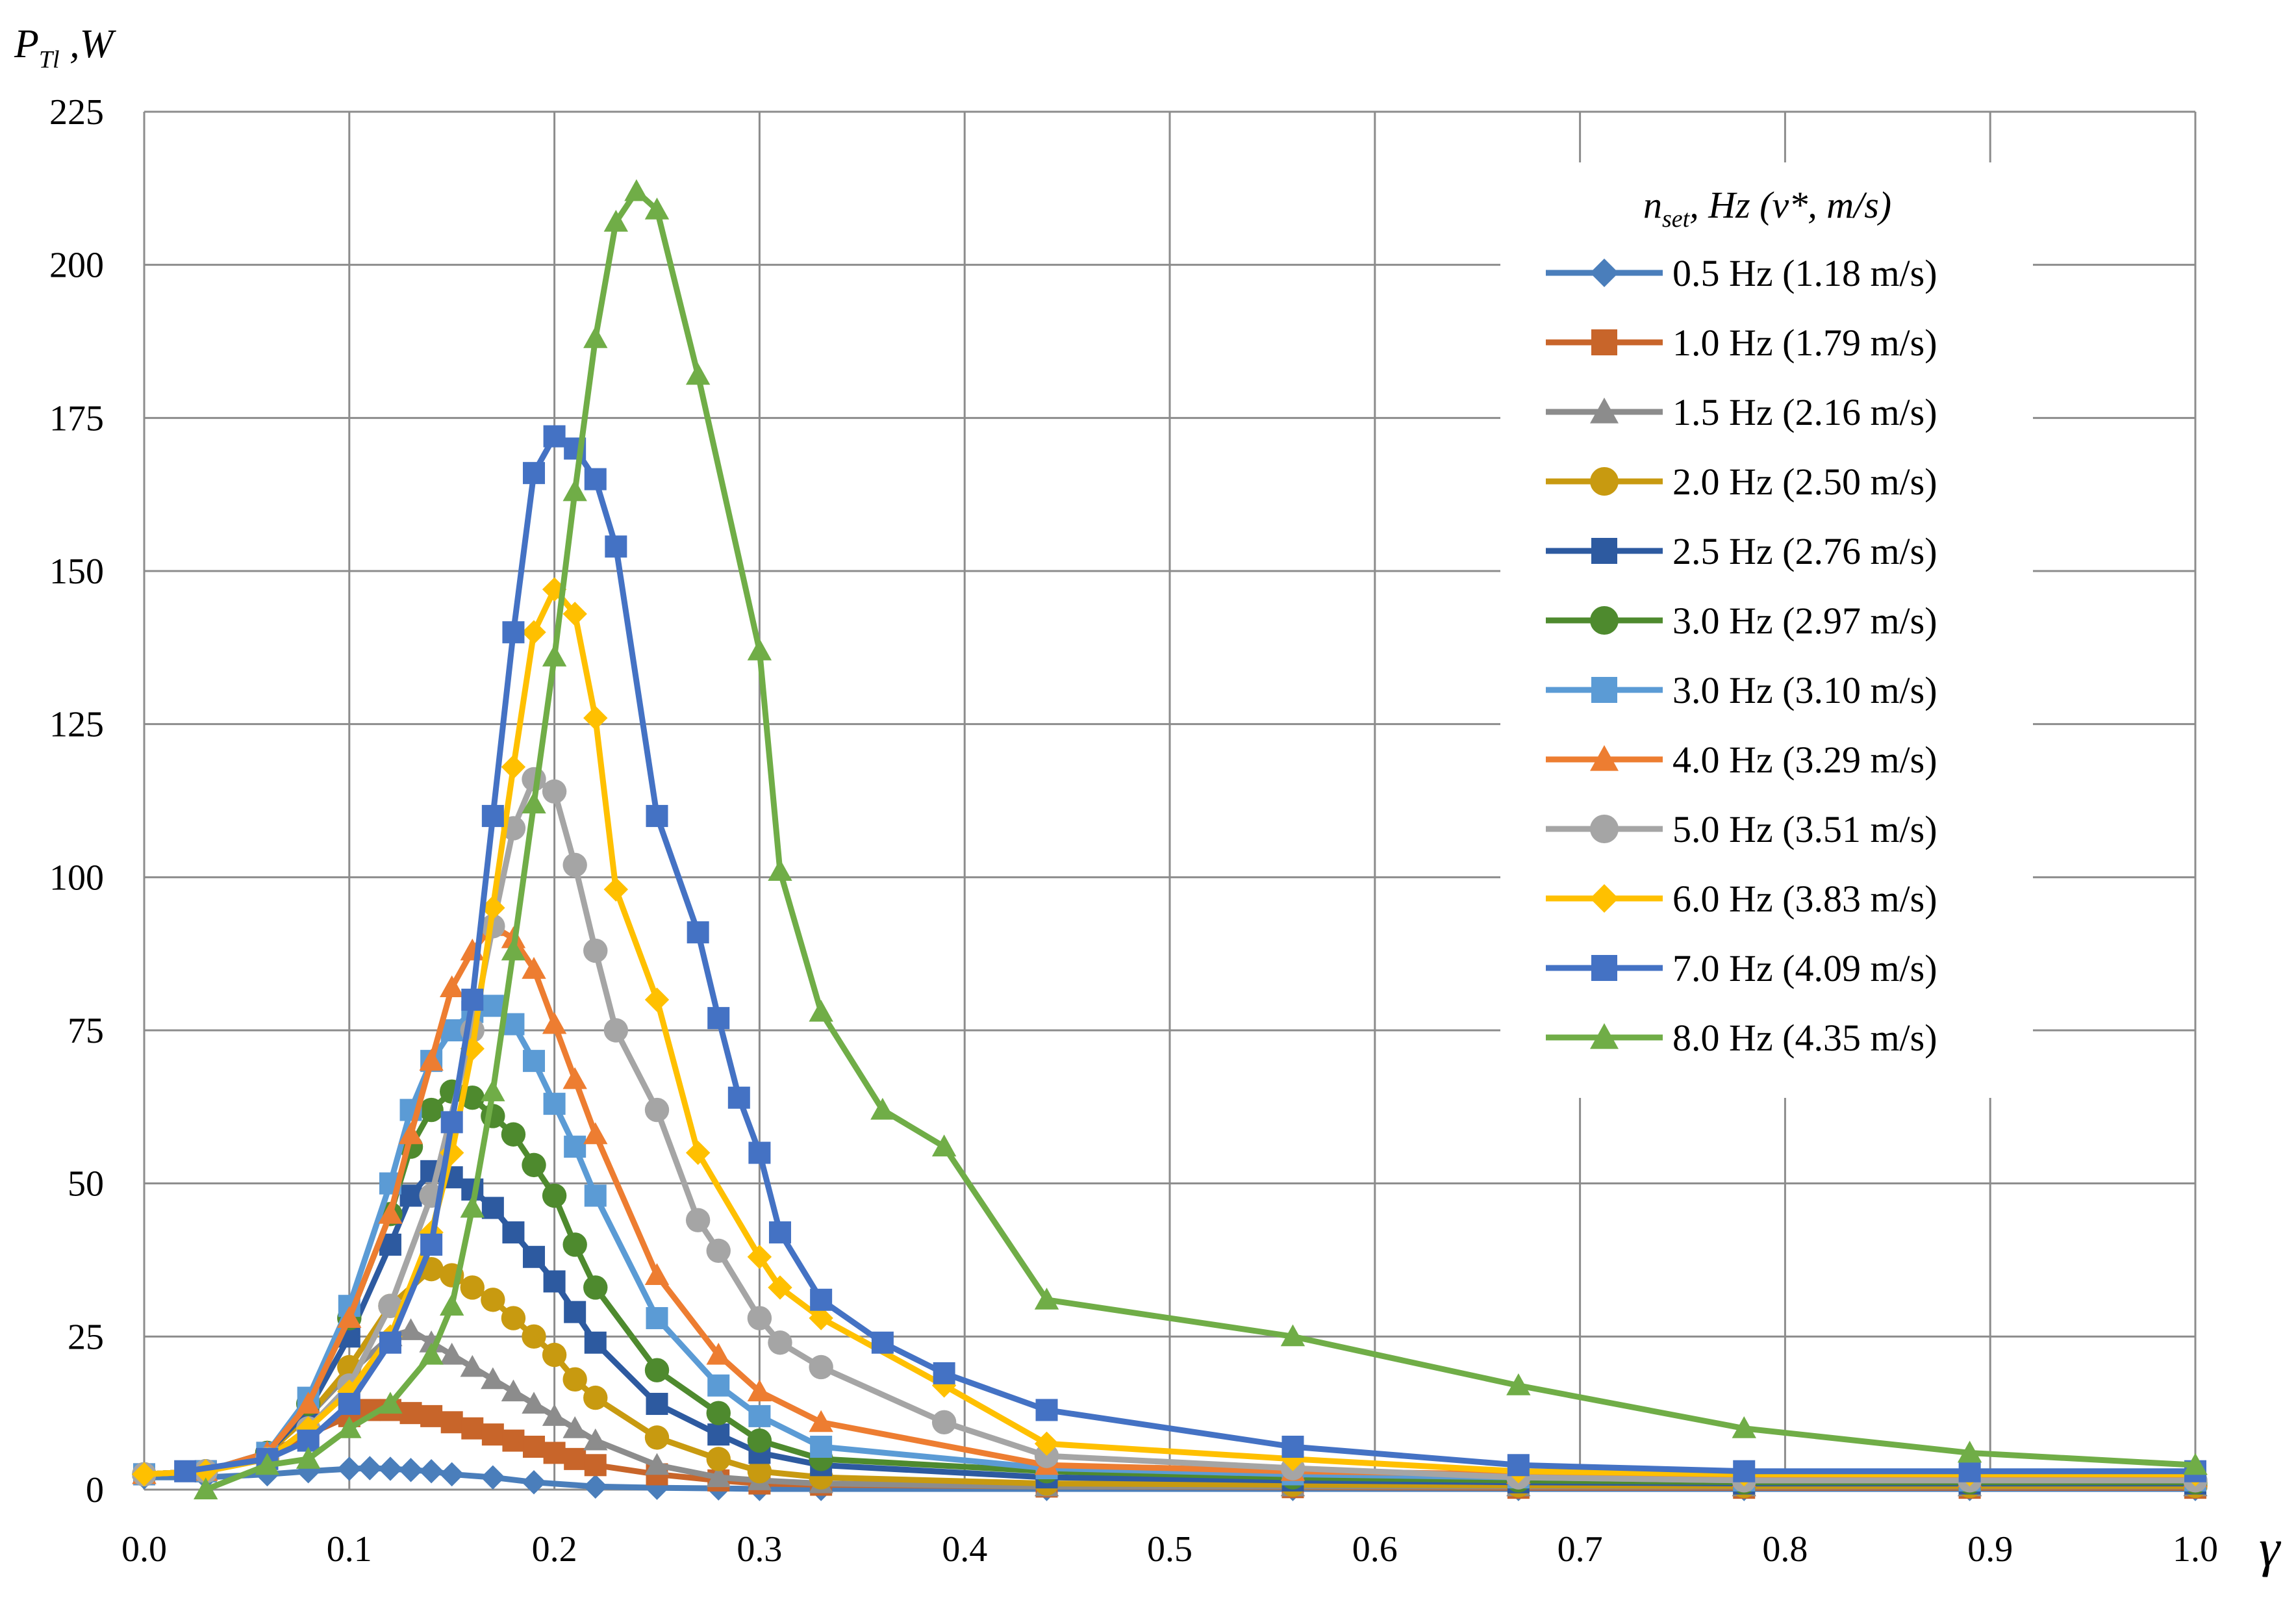 The height and width of the screenshot is (1602, 2296). Describe the element at coordinates (1804, 482) in the screenshot. I see `legend-label: 2.0 Hz (2.50 m/s)` at that location.